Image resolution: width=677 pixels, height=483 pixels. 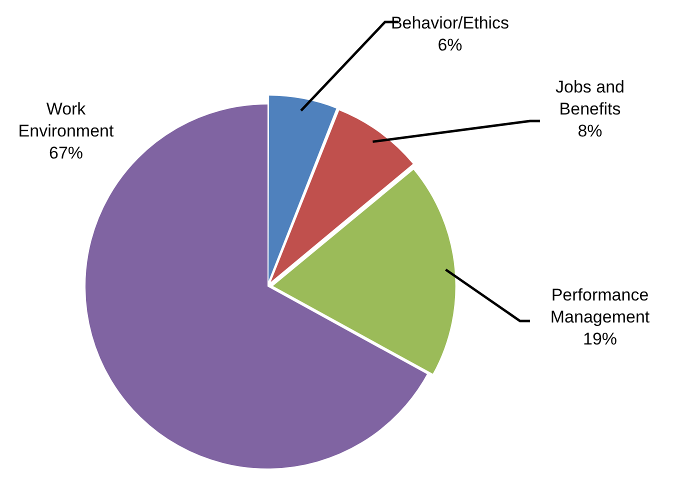 I want to click on data-label: 8%, so click(x=590, y=131).